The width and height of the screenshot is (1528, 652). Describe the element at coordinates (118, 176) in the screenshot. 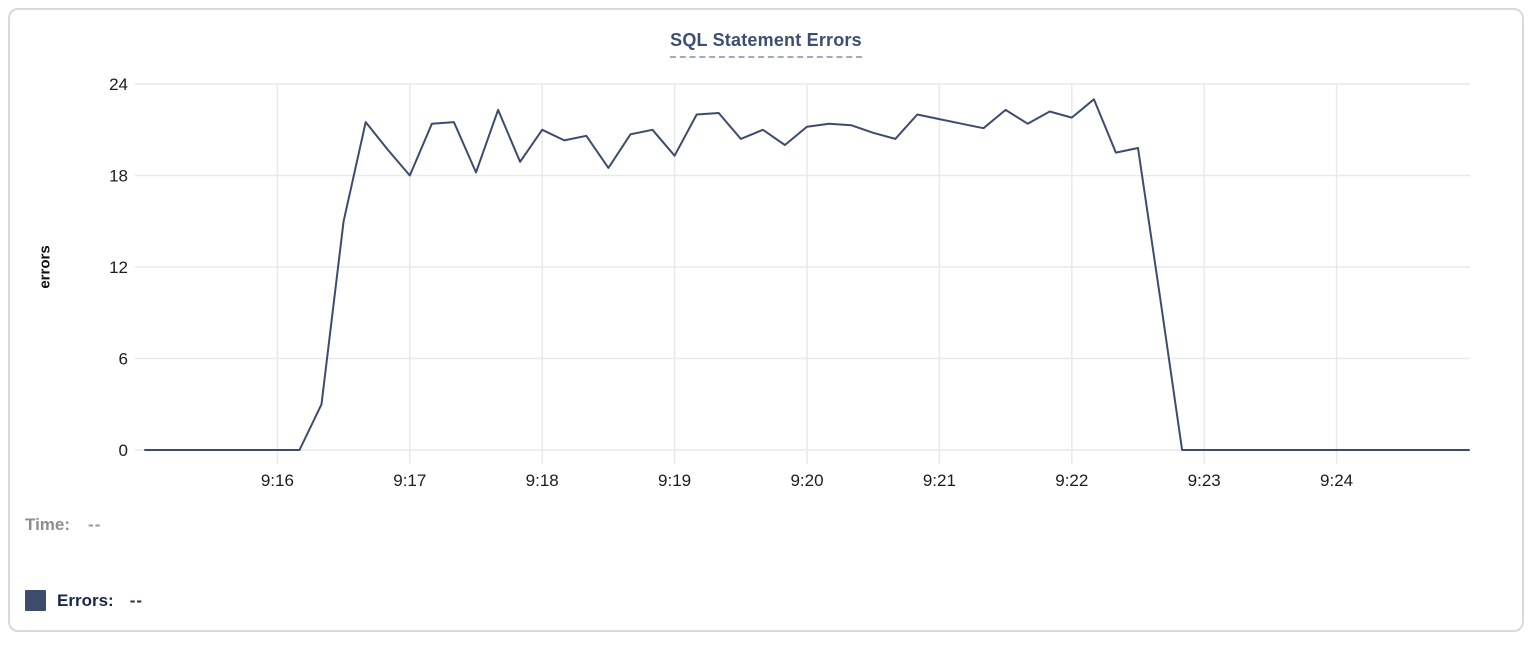

I see `y-tick-label: 18` at that location.